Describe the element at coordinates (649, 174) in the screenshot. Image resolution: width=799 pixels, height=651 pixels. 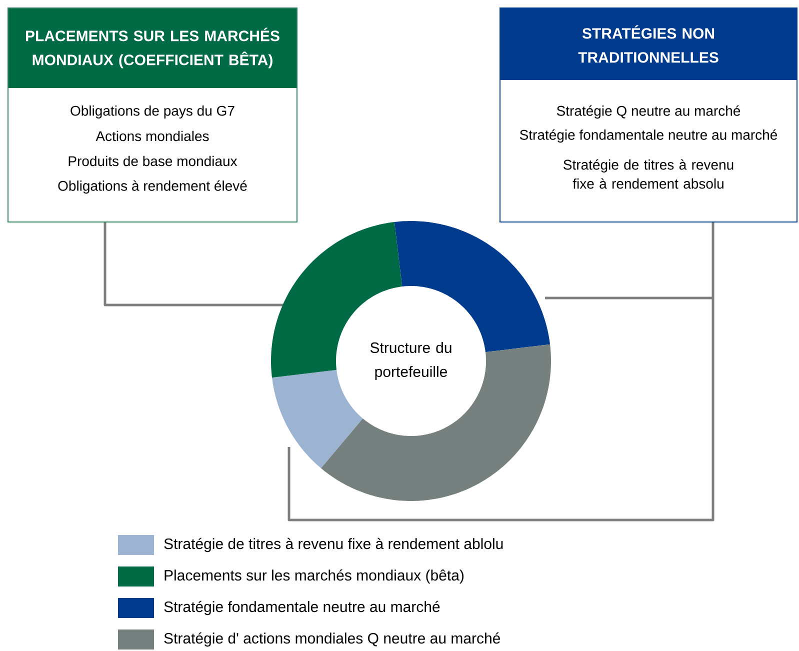
I see `text: Stratégie de titres à revenu fixe à rendement absolu` at that location.